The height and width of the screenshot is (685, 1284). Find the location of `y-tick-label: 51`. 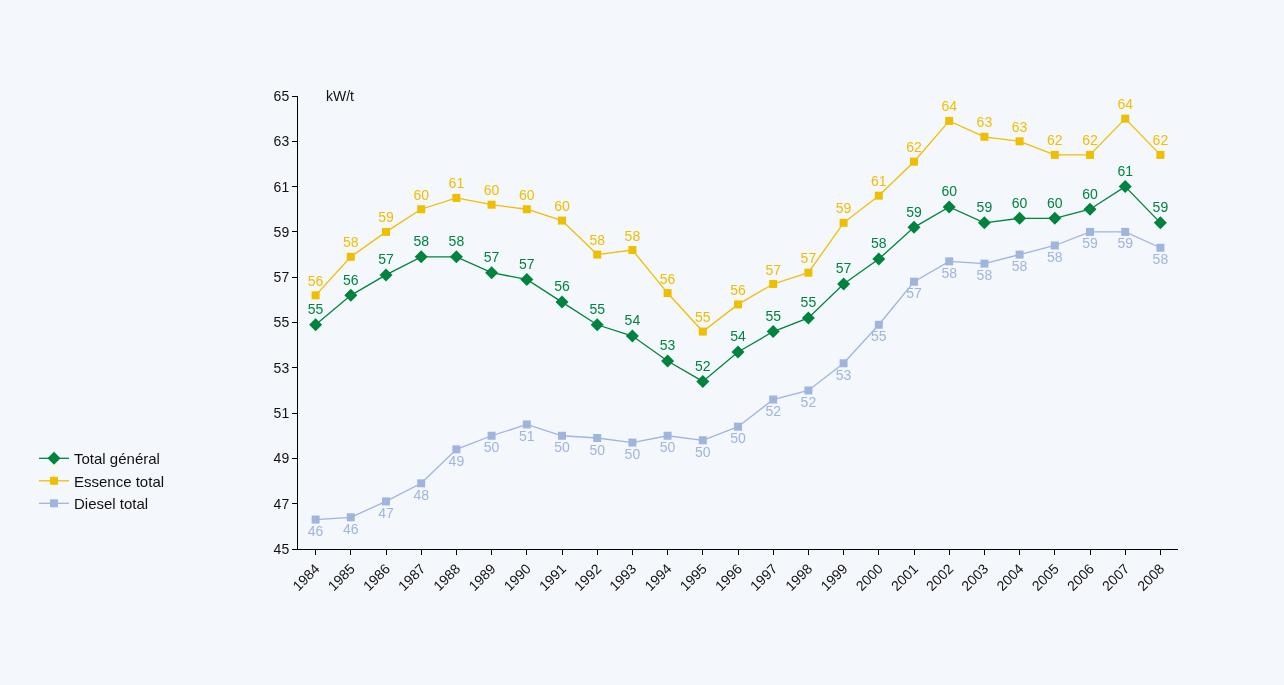

y-tick-label: 51 is located at coordinates (281, 413).